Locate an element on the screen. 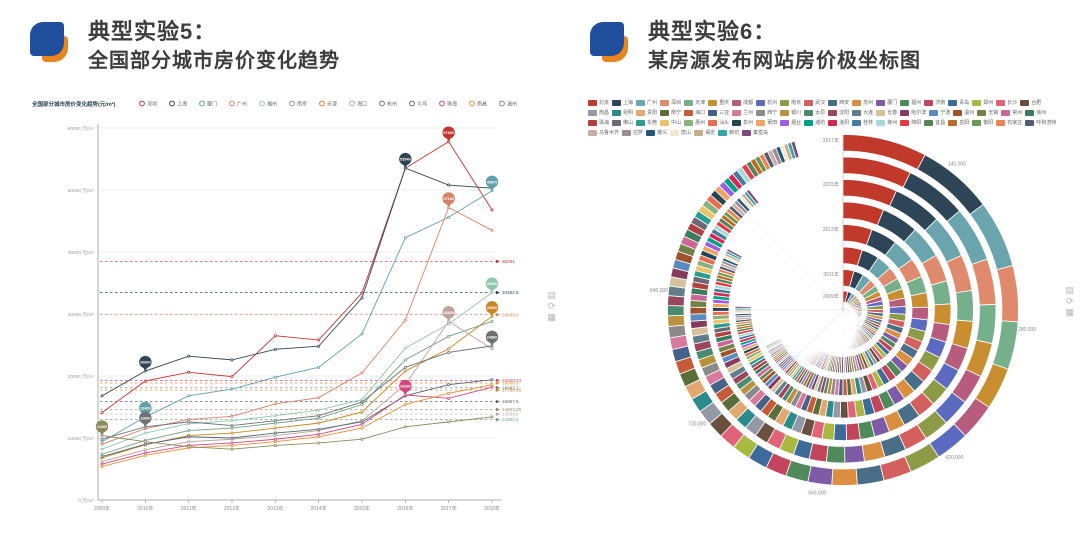 The image size is (1080, 534). polar-legend-item: 长春 is located at coordinates (886, 112).